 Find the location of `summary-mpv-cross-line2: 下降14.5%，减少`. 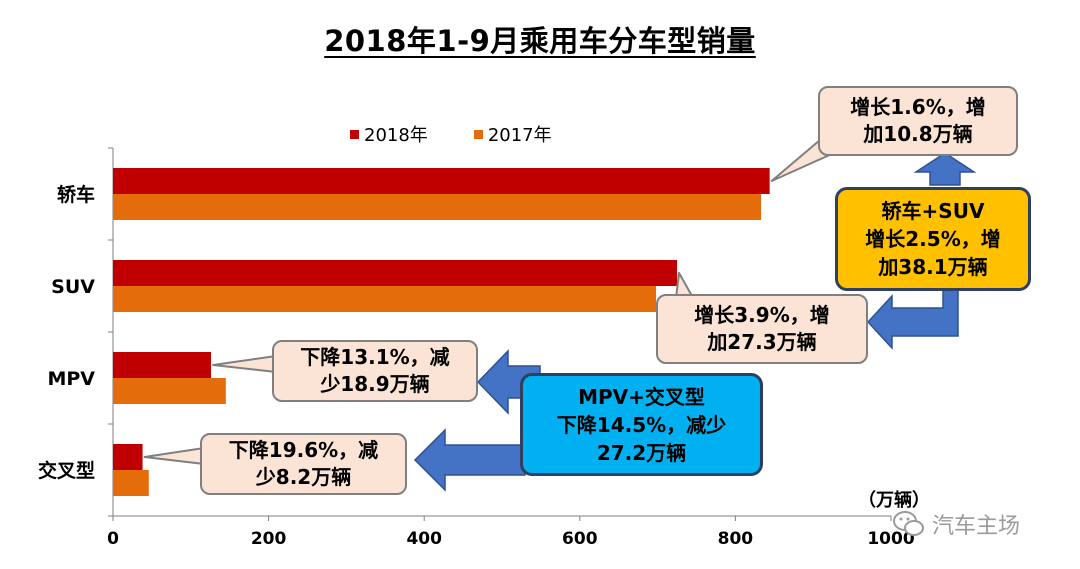

summary-mpv-cross-line2: 下降14.5%，减少 is located at coordinates (641, 424).